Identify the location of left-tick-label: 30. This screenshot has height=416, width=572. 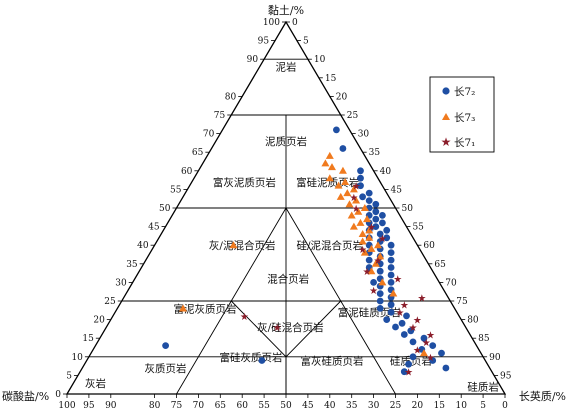
(121, 283).